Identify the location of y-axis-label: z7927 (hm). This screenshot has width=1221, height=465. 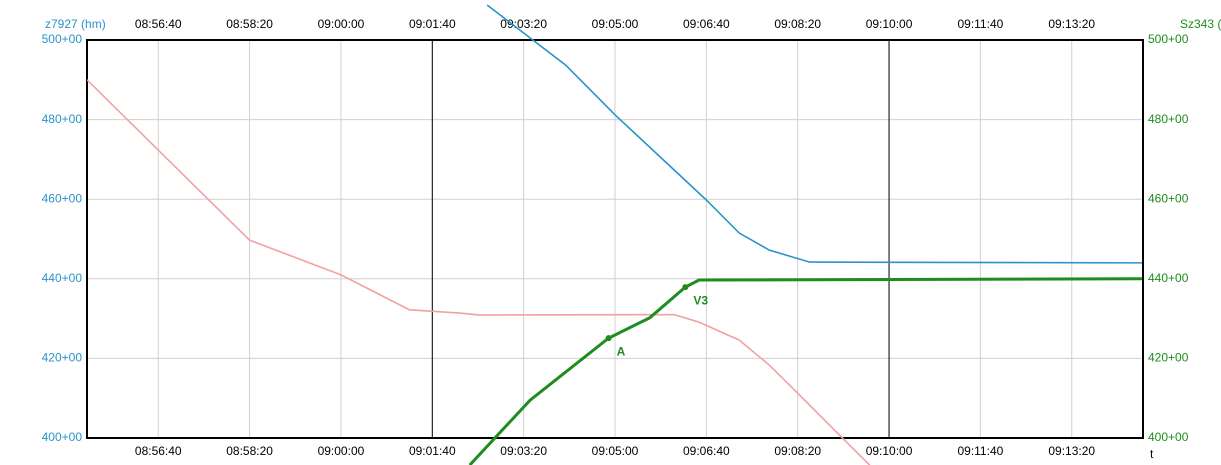
(75, 24).